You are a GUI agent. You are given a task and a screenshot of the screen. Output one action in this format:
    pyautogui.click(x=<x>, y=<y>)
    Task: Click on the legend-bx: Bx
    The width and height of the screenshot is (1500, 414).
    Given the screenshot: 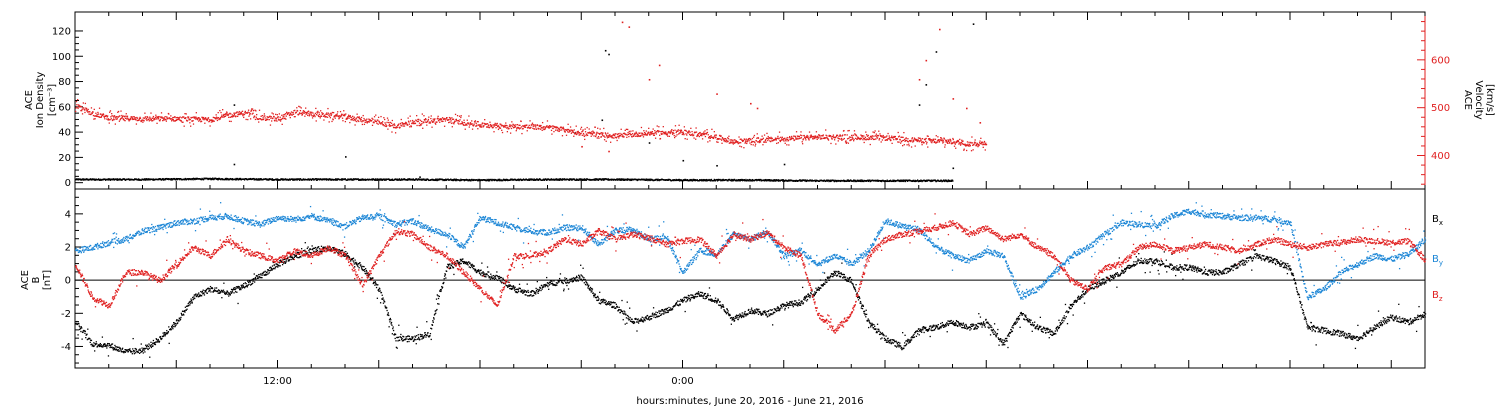 What is the action you would take?
    pyautogui.click(x=1437, y=220)
    